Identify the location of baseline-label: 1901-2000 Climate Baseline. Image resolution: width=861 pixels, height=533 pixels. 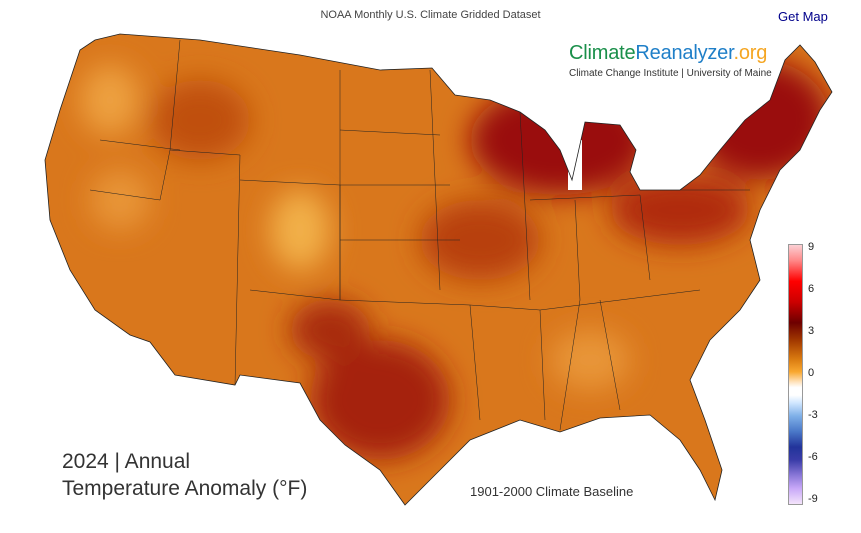
(552, 491).